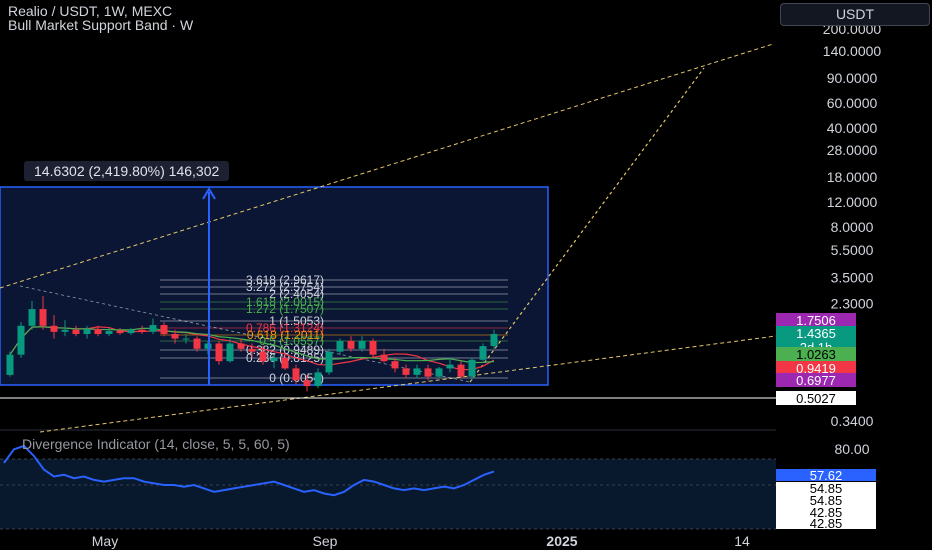 Image resolution: width=932 pixels, height=550 pixels. What do you see at coordinates (852, 150) in the screenshot?
I see `price-axis-label: 28.0000` at bounding box center [852, 150].